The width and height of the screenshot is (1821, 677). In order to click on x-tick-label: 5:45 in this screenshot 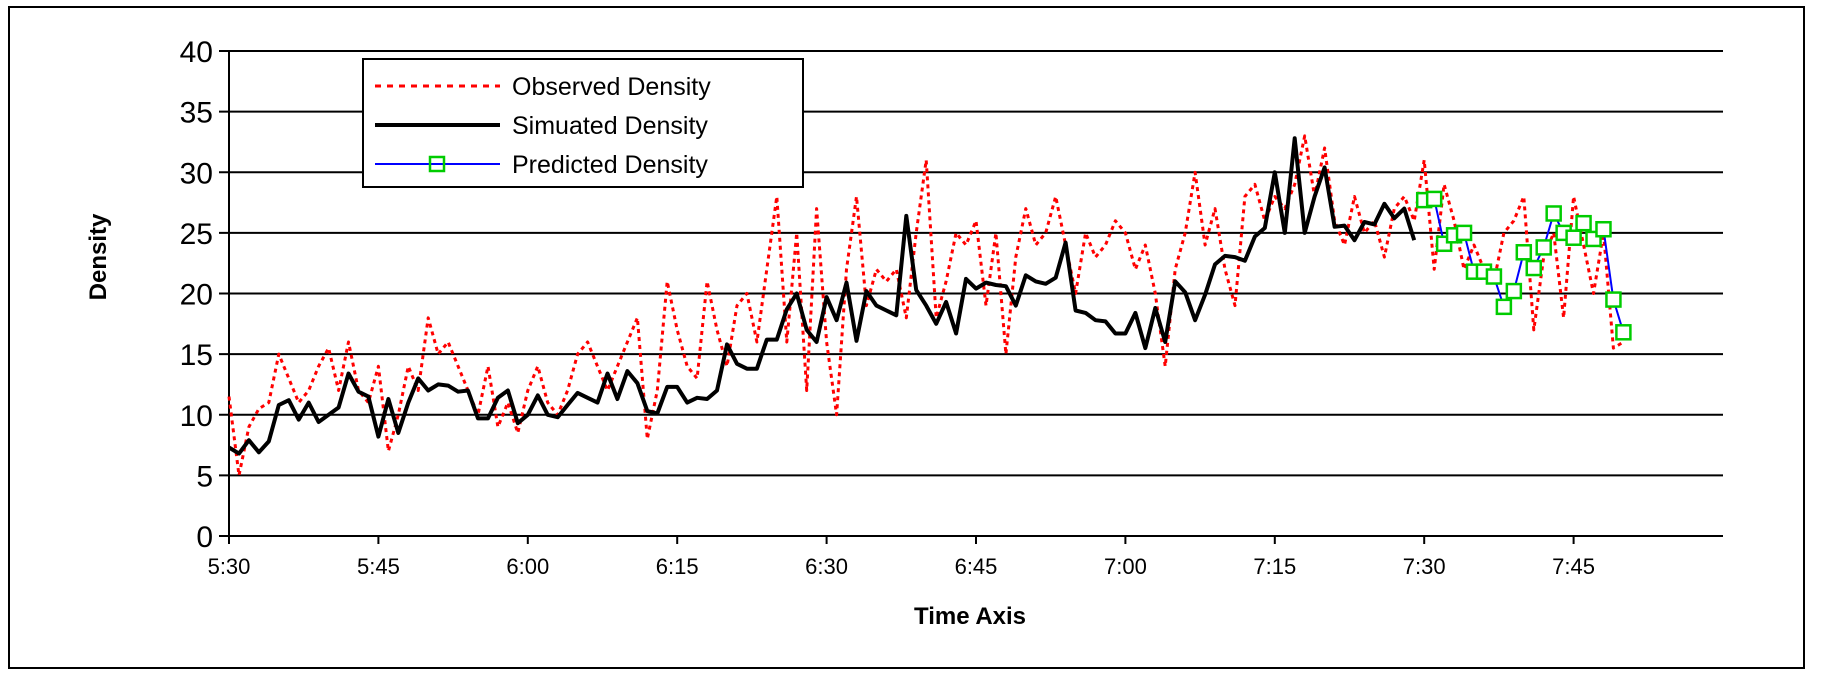, I will do `click(378, 566)`.